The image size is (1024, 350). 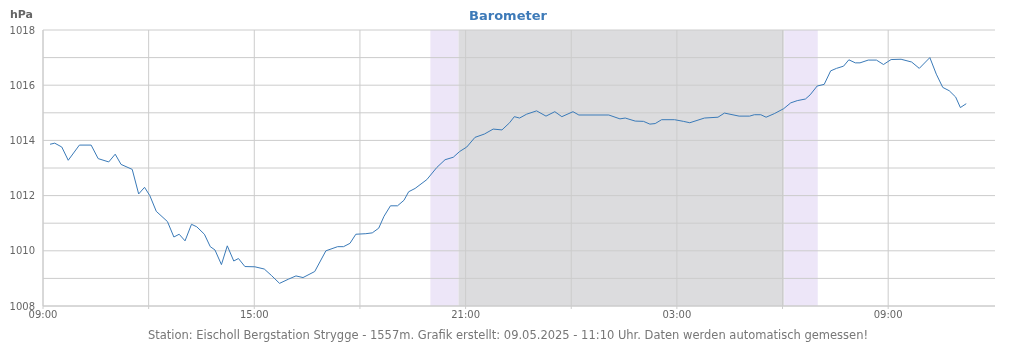 I want to click on y-axis-title: hPa, so click(x=22, y=14).